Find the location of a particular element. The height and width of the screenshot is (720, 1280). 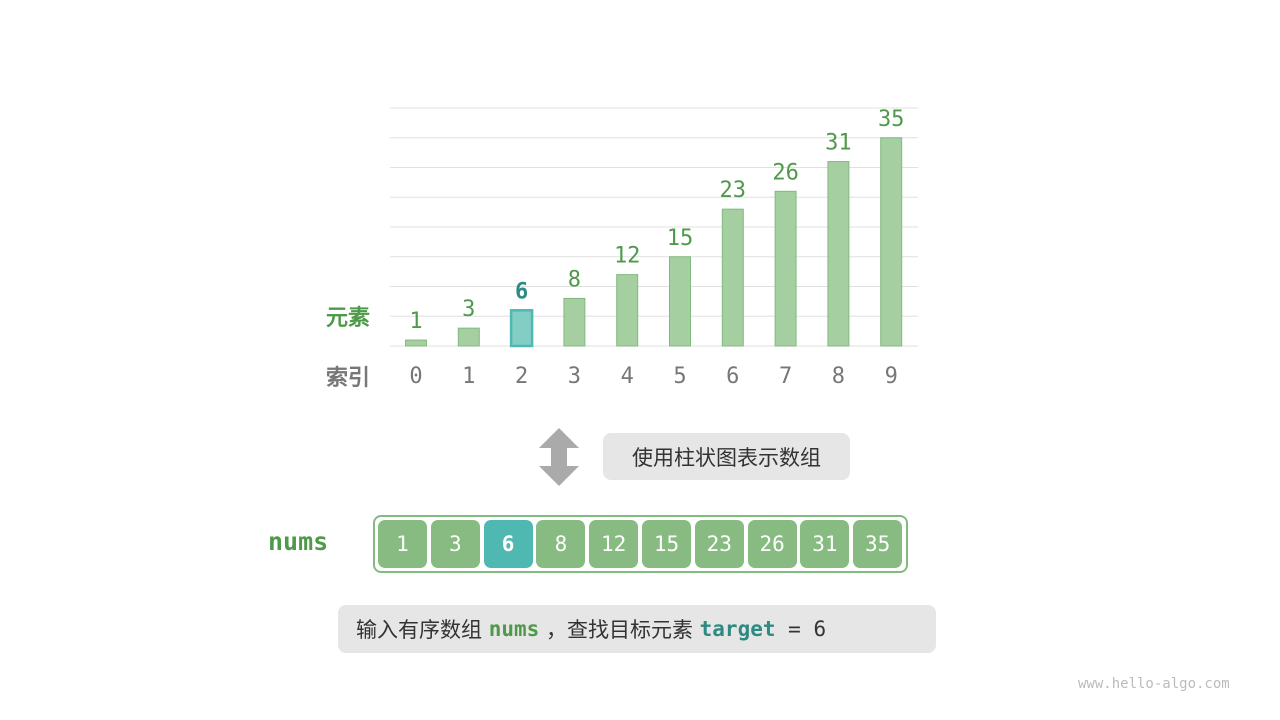

bar-value-label: 23 is located at coordinates (733, 190).